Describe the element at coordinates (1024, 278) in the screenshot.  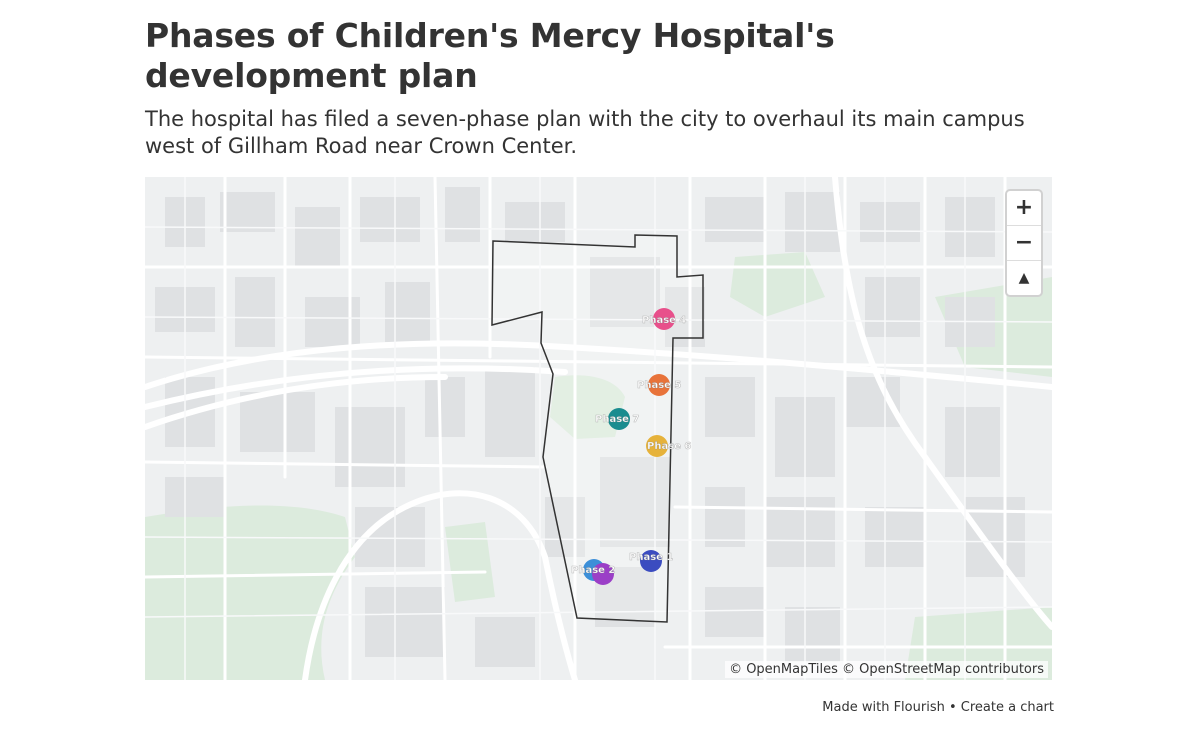
I see `reset-bearing-button: ▲` at that location.